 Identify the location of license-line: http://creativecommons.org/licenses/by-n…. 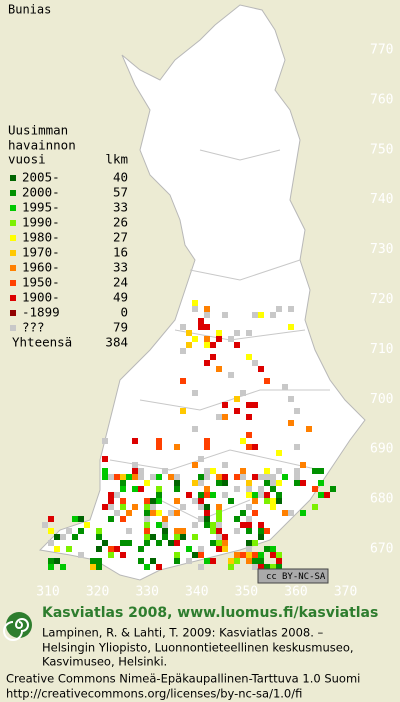
(154, 694).